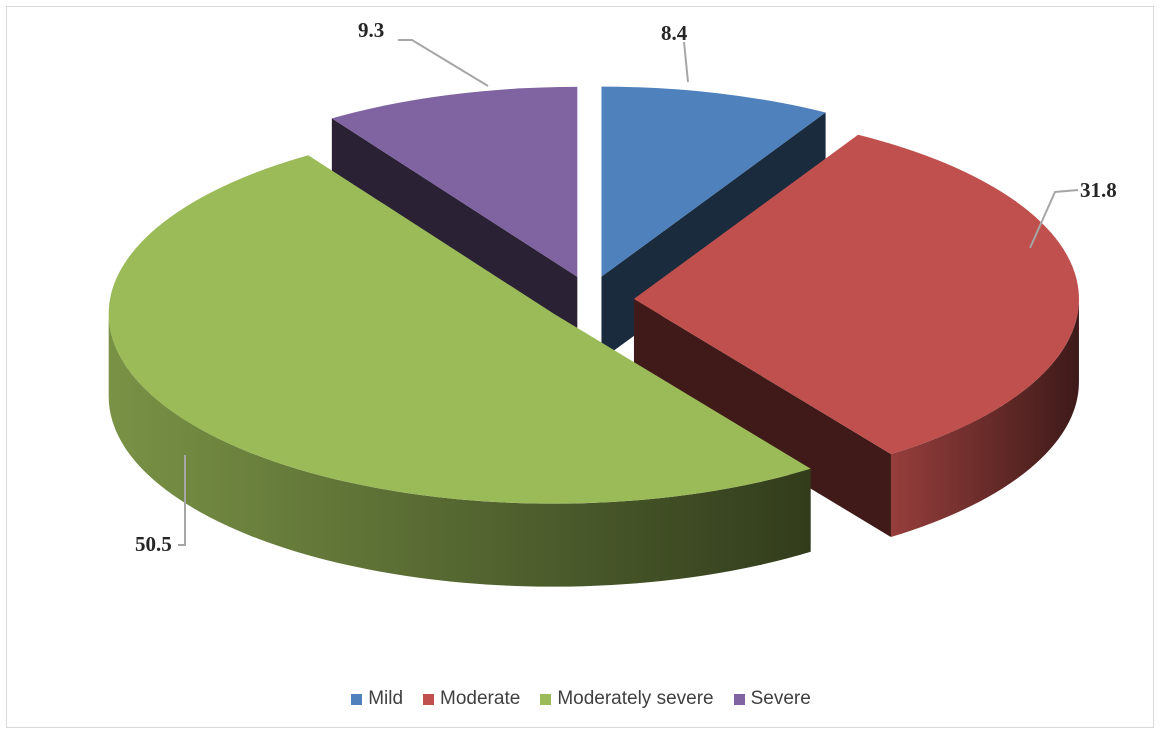  I want to click on pie-slice-severe, so click(454, 181).